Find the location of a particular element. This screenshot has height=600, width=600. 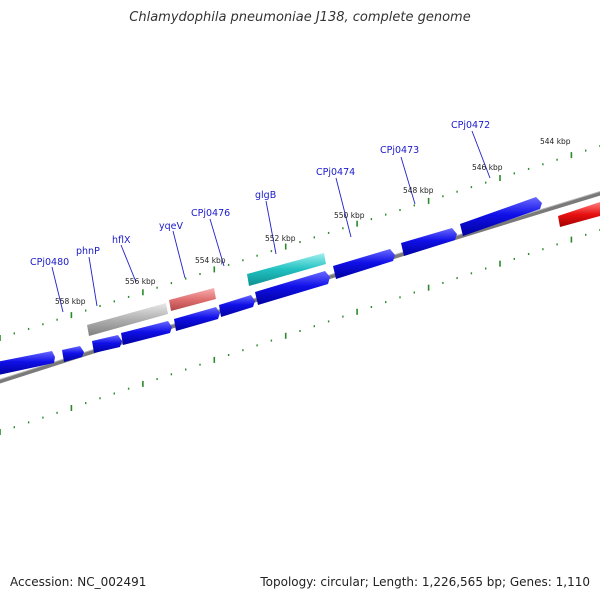

gene-label: yqeV is located at coordinates (171, 226).